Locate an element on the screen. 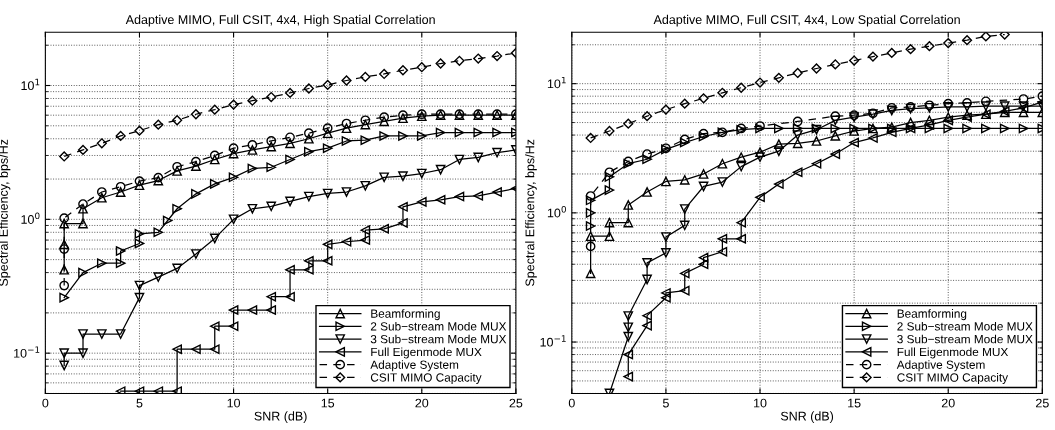 The image size is (1055, 430). x-tick-label: 0 is located at coordinates (571, 403).